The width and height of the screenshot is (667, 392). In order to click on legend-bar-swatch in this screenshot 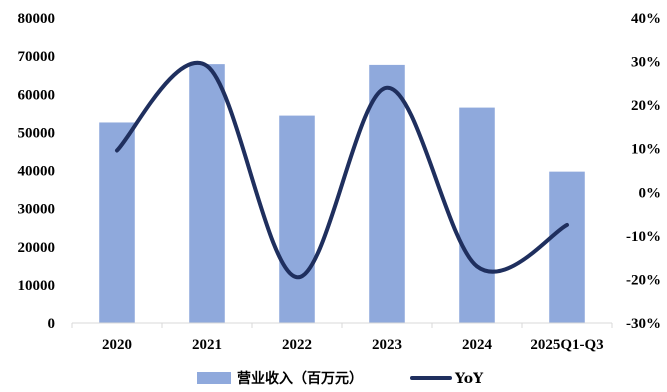, I will do `click(214, 378)`.